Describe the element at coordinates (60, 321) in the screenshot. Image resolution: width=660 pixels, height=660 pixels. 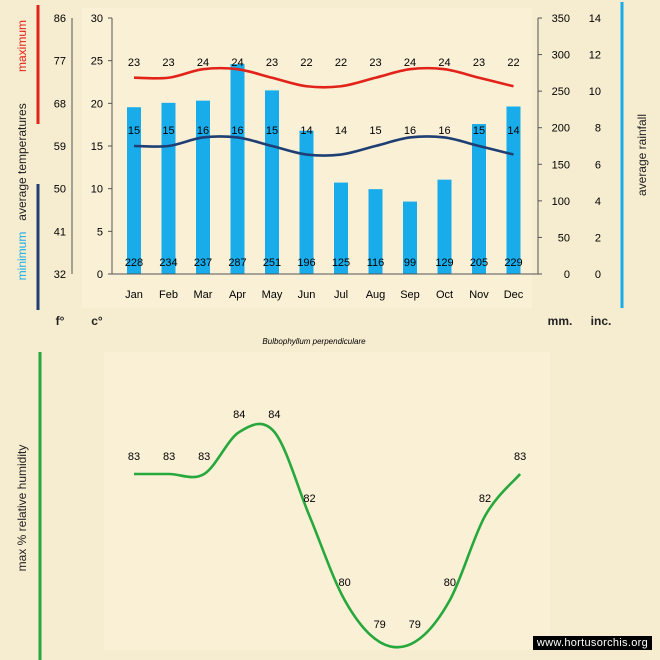
I see `fahrenheit-unit-label: f°` at that location.